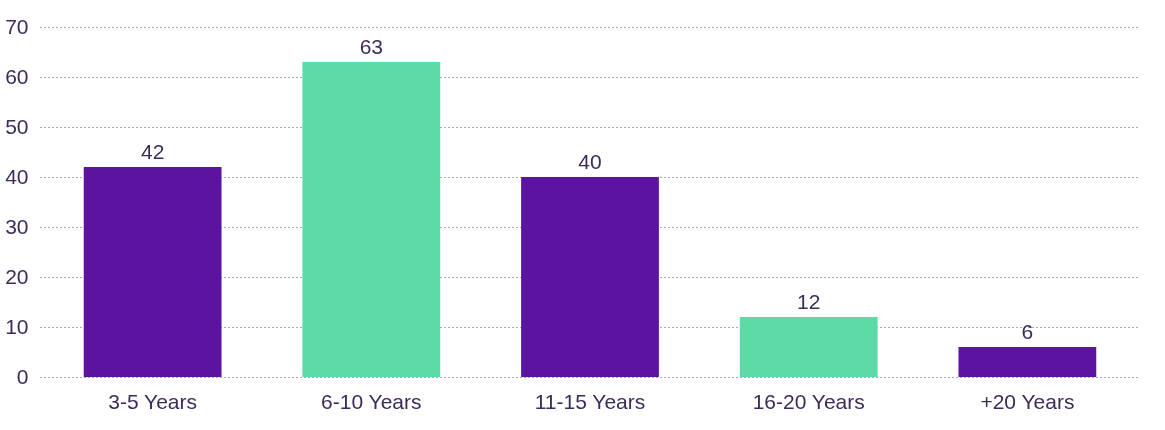 The width and height of the screenshot is (1165, 430). Describe the element at coordinates (17, 176) in the screenshot. I see `y-tick-label: 40` at that location.